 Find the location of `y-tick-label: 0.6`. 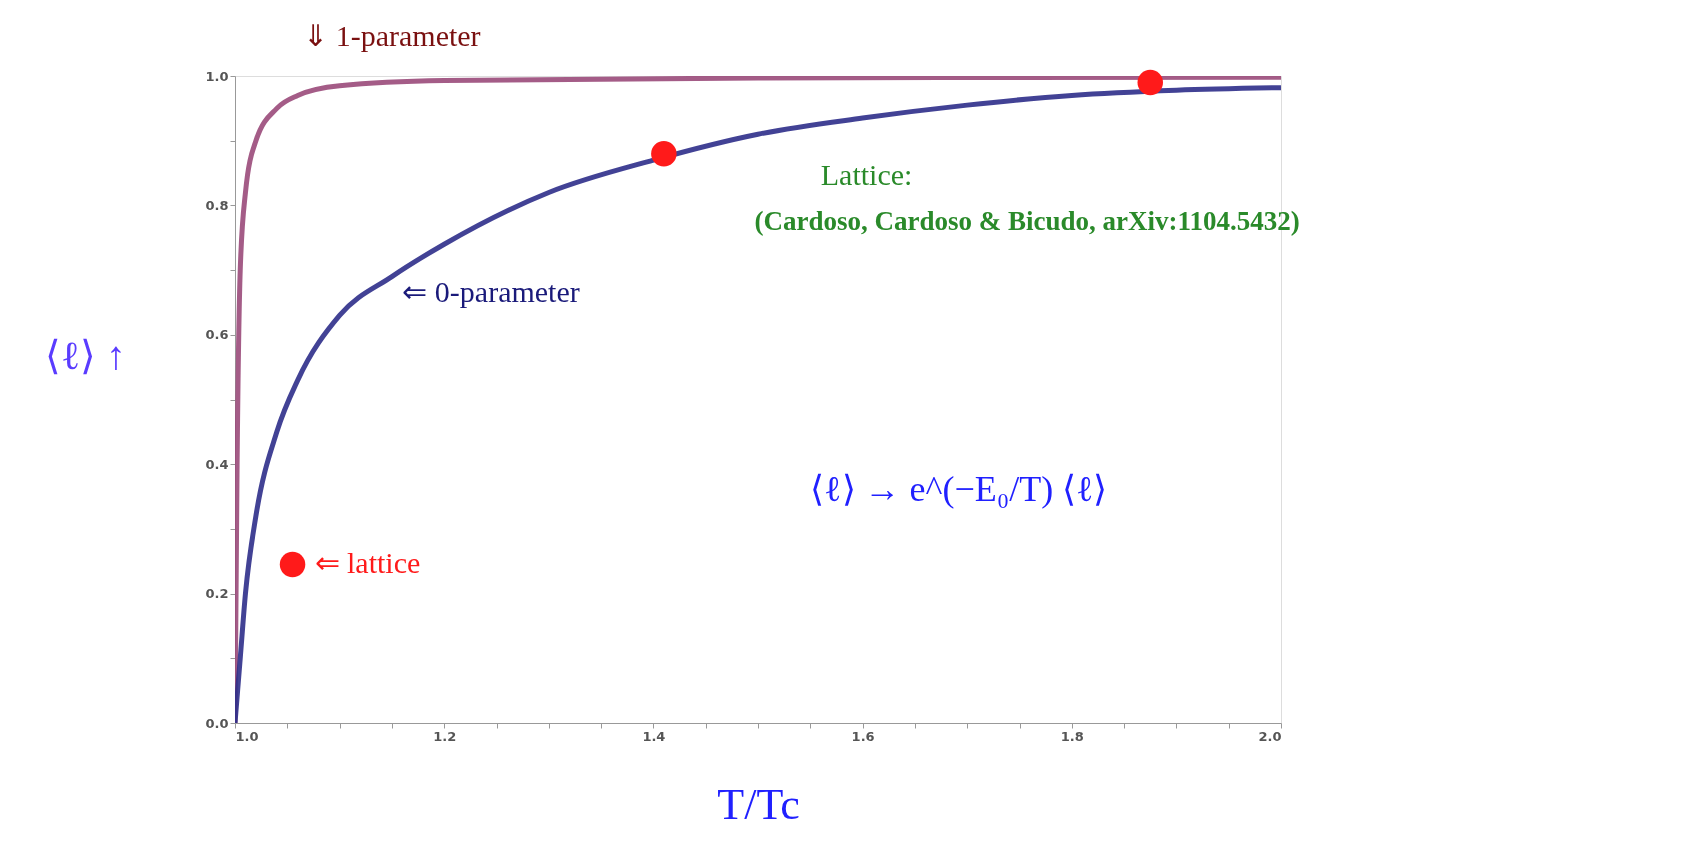

y-tick-label: 0.6 is located at coordinates (217, 335).